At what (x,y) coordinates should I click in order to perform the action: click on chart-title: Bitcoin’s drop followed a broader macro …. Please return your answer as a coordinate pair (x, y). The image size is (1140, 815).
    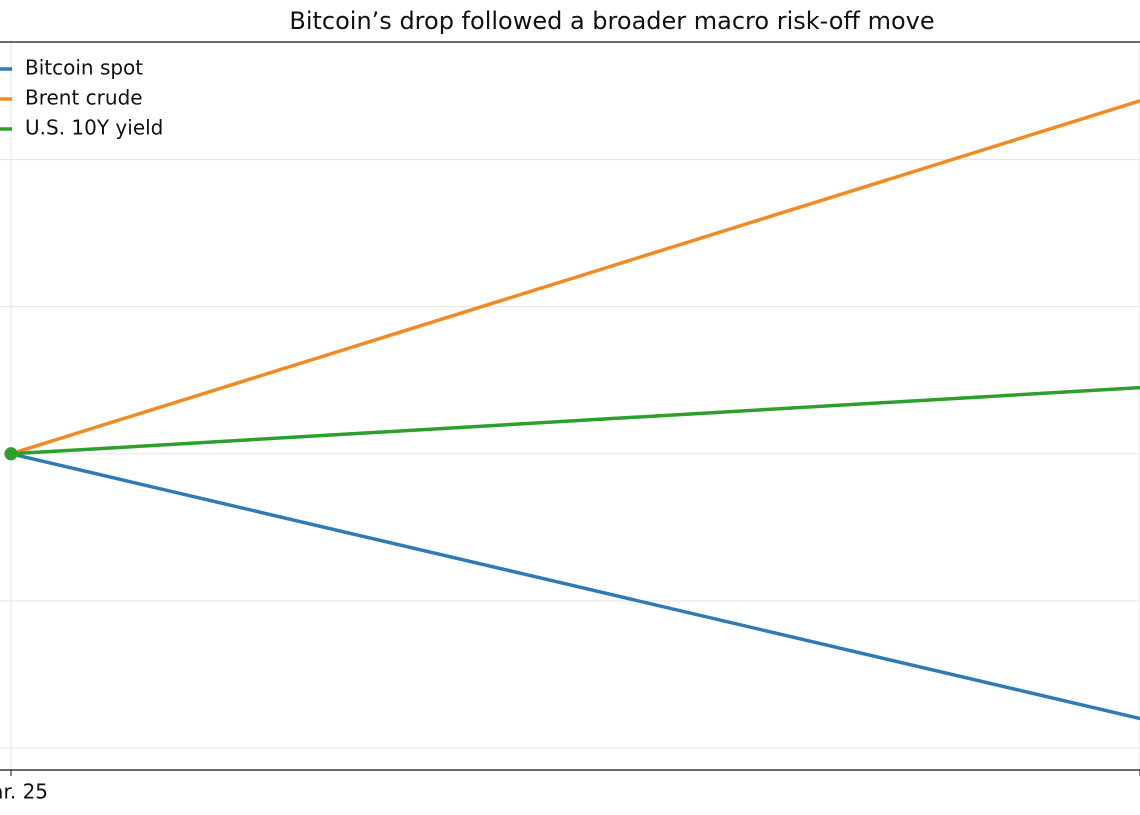
    Looking at the image, I should click on (611, 21).